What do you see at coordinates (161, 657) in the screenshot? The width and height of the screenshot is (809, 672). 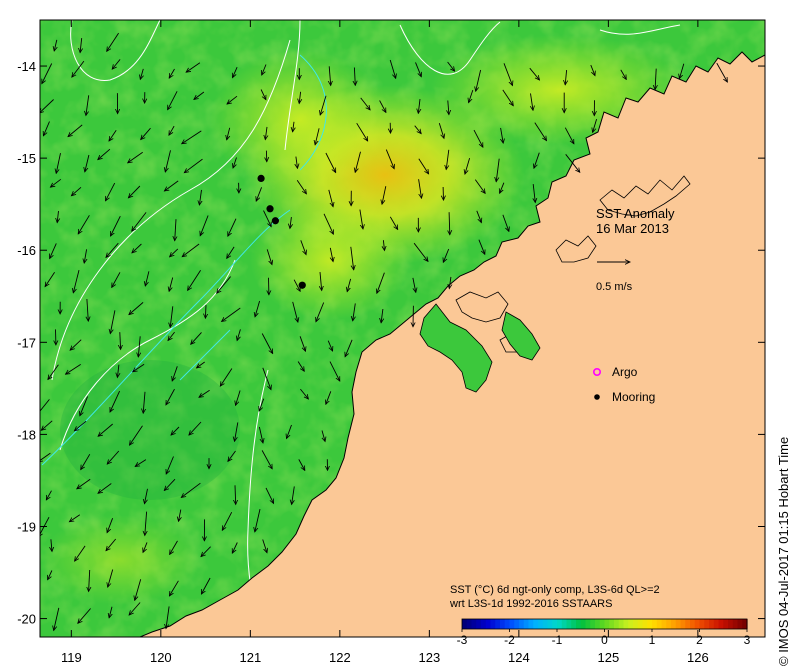 I see `lon-tick-label: 120` at bounding box center [161, 657].